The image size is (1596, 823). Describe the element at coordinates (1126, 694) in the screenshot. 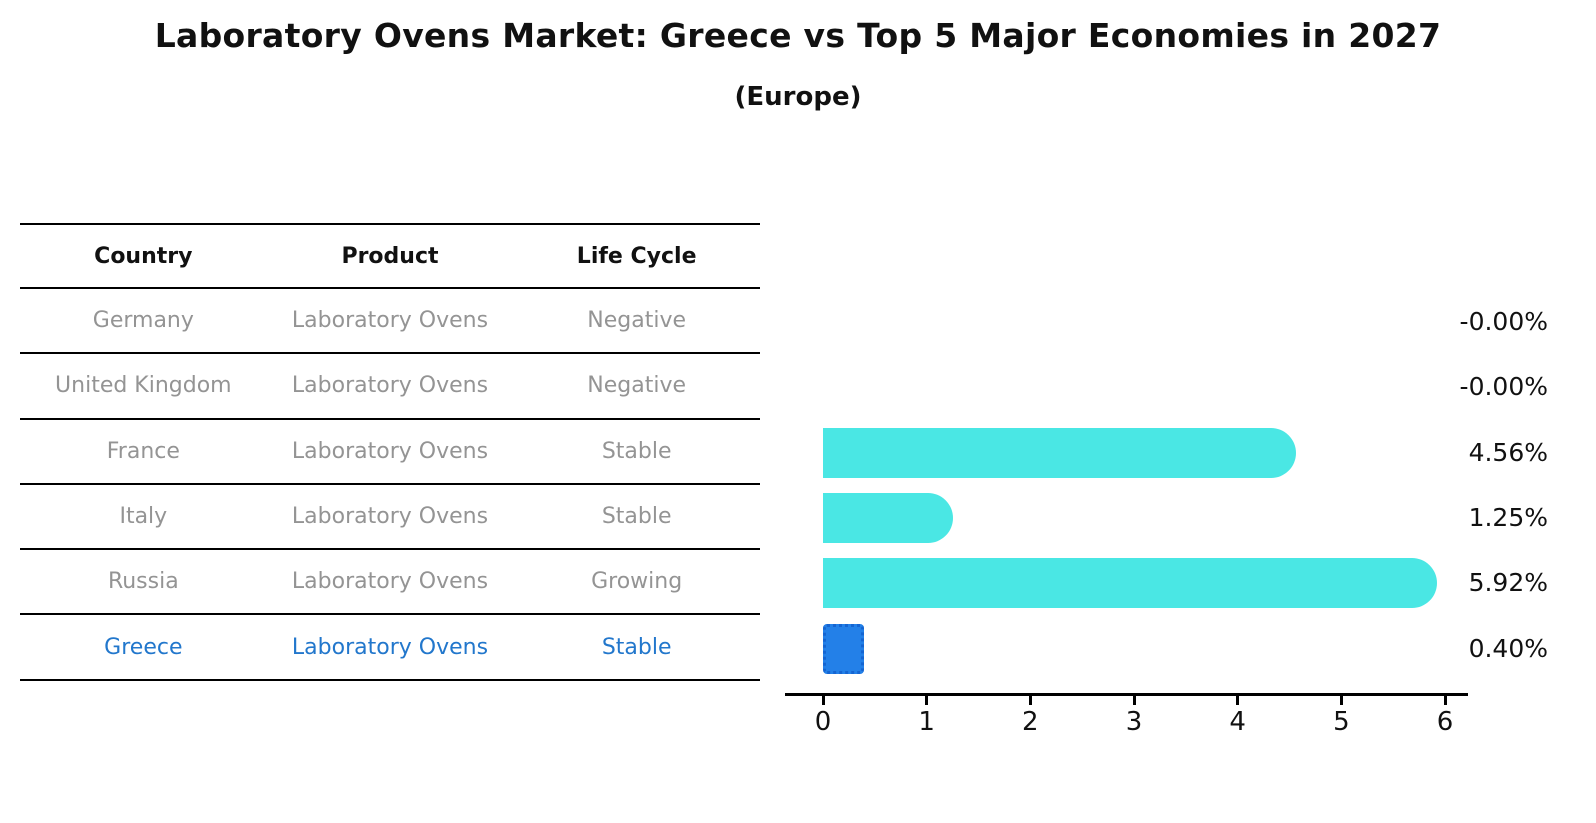

I see `x-axis-line` at that location.